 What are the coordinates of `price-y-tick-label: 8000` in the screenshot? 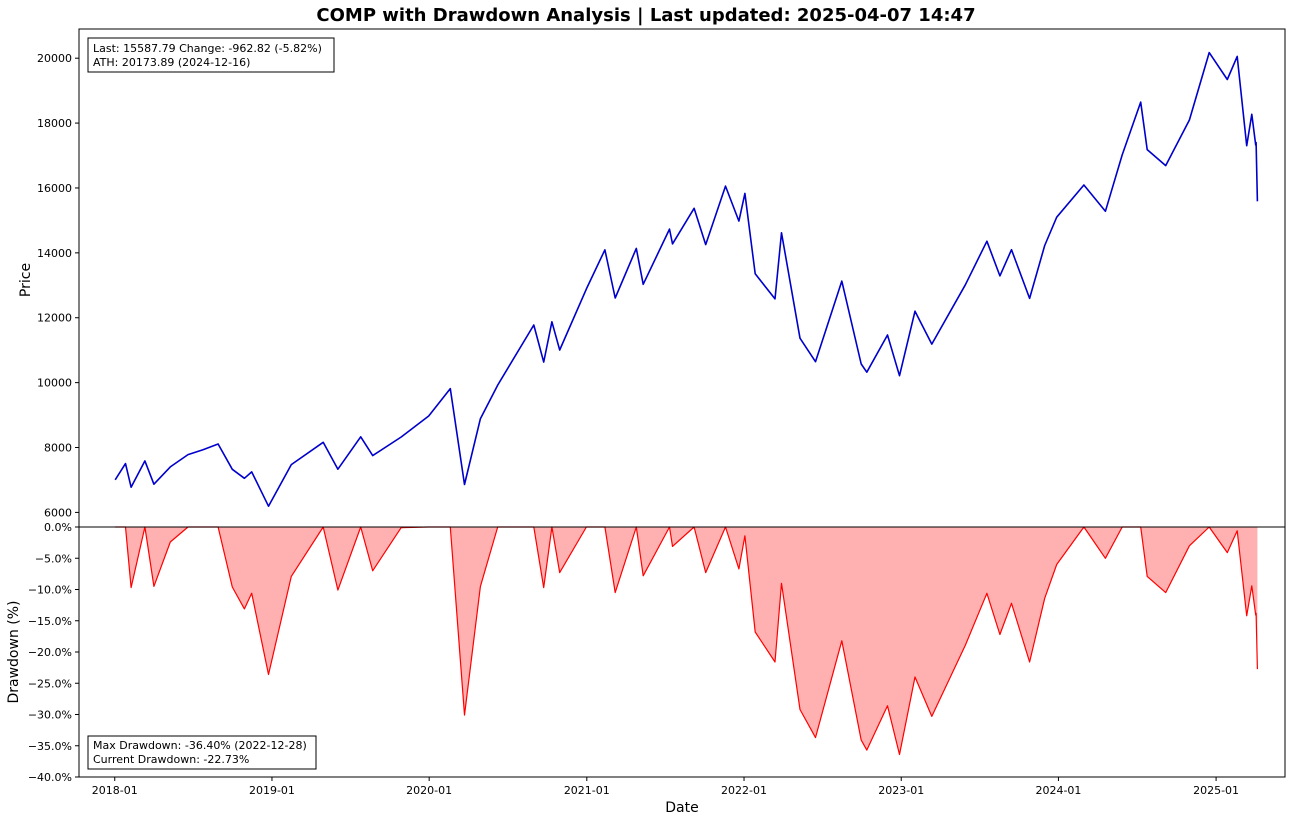 It's located at (58, 448).